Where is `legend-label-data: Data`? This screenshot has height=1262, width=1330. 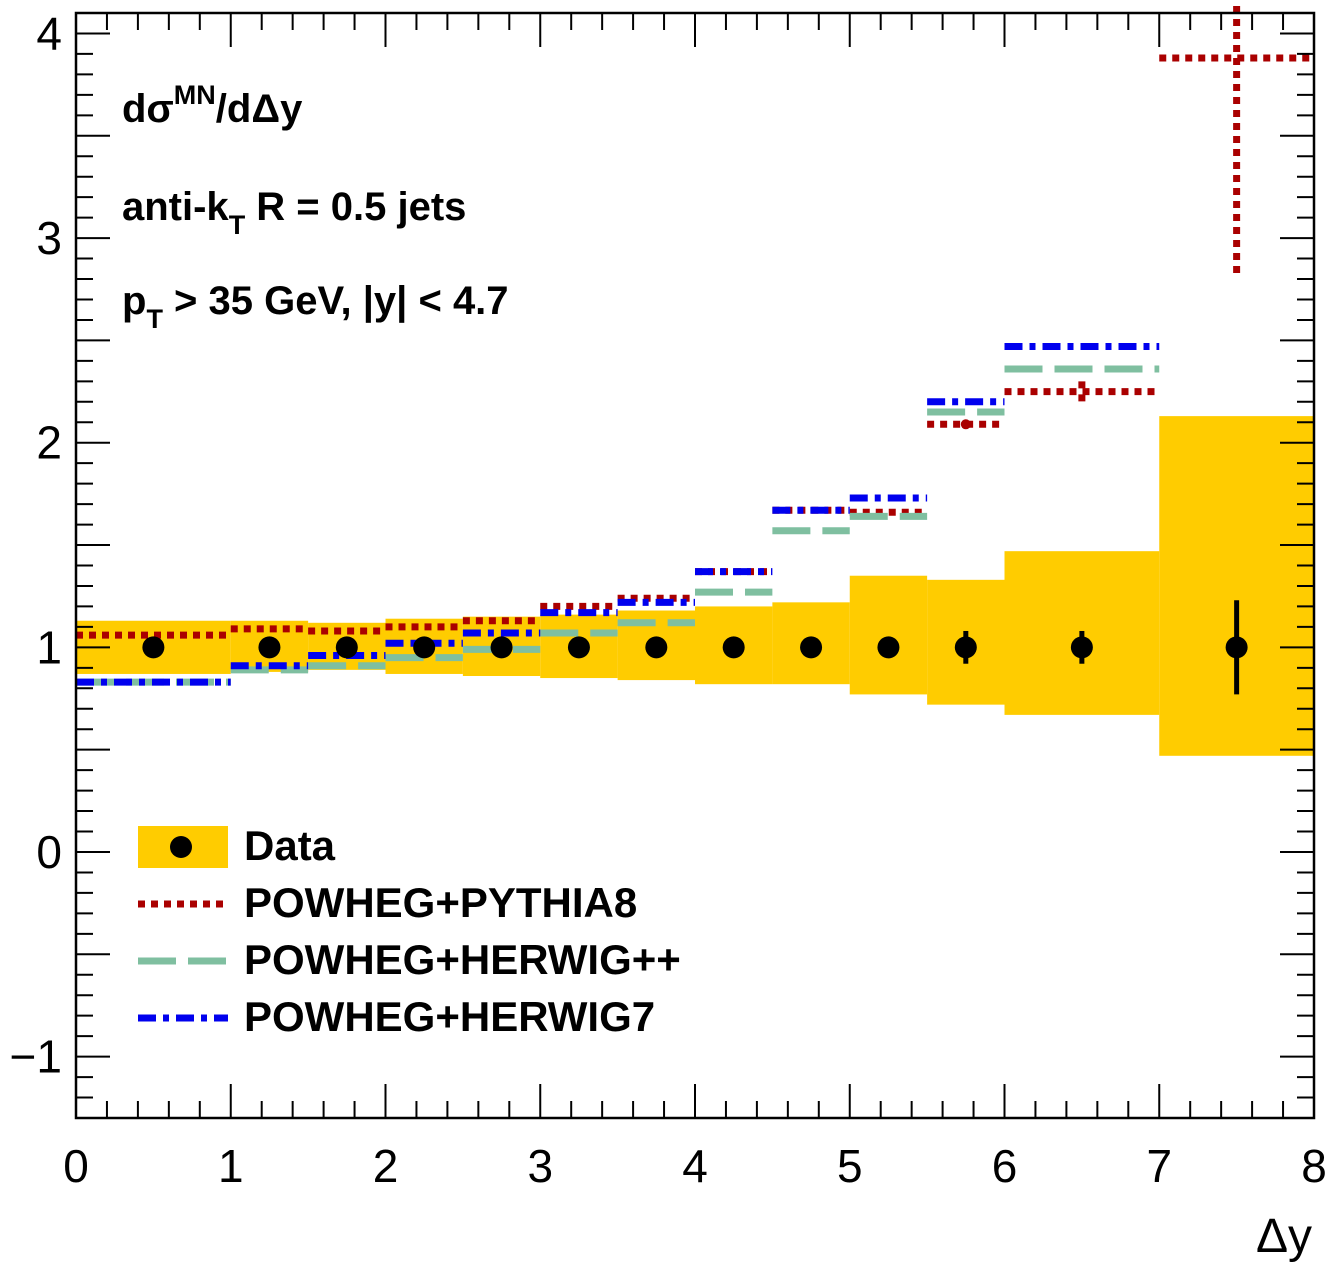
legend-label-data: Data is located at coordinates (290, 845).